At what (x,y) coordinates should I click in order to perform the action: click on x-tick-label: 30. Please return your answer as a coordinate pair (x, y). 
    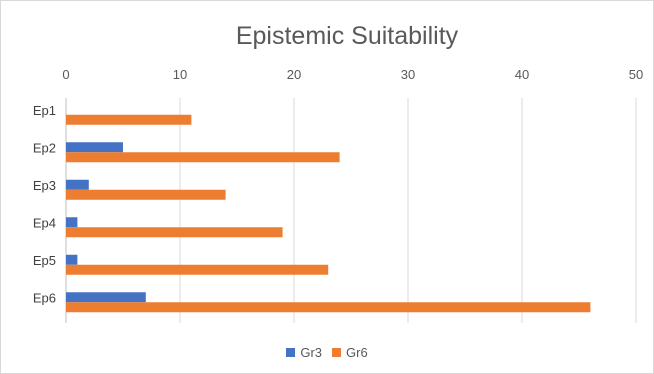
    Looking at the image, I should click on (408, 74).